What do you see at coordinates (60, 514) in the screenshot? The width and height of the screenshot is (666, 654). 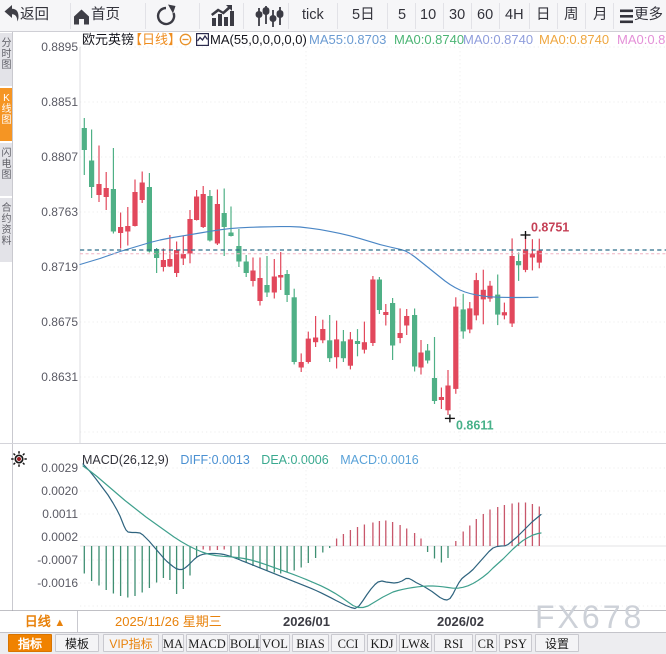 I see `svg-text: 0.0011` at bounding box center [60, 514].